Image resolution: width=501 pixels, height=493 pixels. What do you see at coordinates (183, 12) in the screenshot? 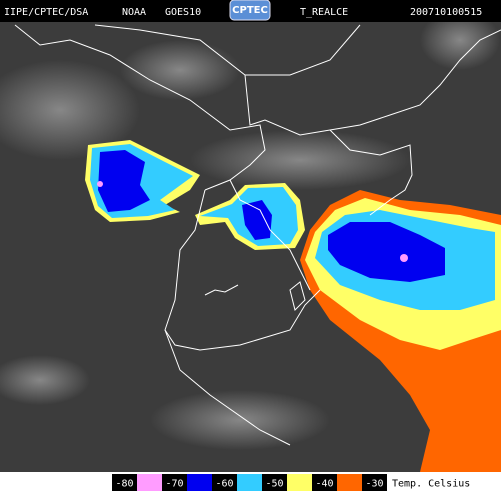
I see `satellite-label: GOES10` at bounding box center [183, 12].